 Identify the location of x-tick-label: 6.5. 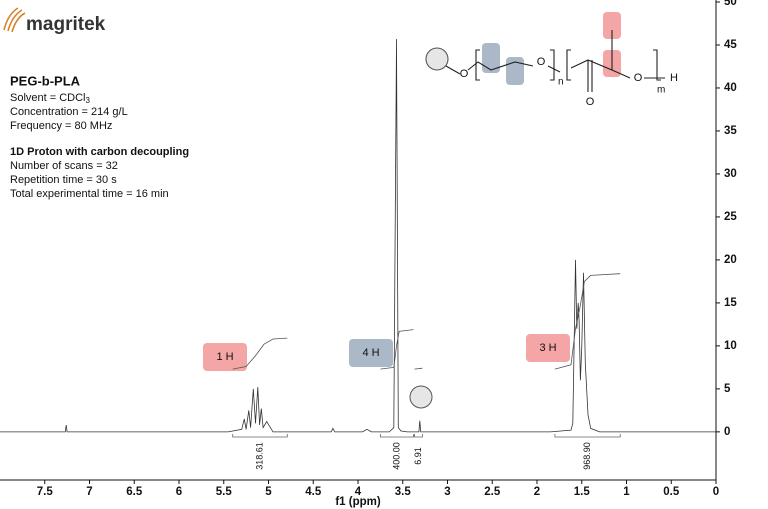
(134, 492).